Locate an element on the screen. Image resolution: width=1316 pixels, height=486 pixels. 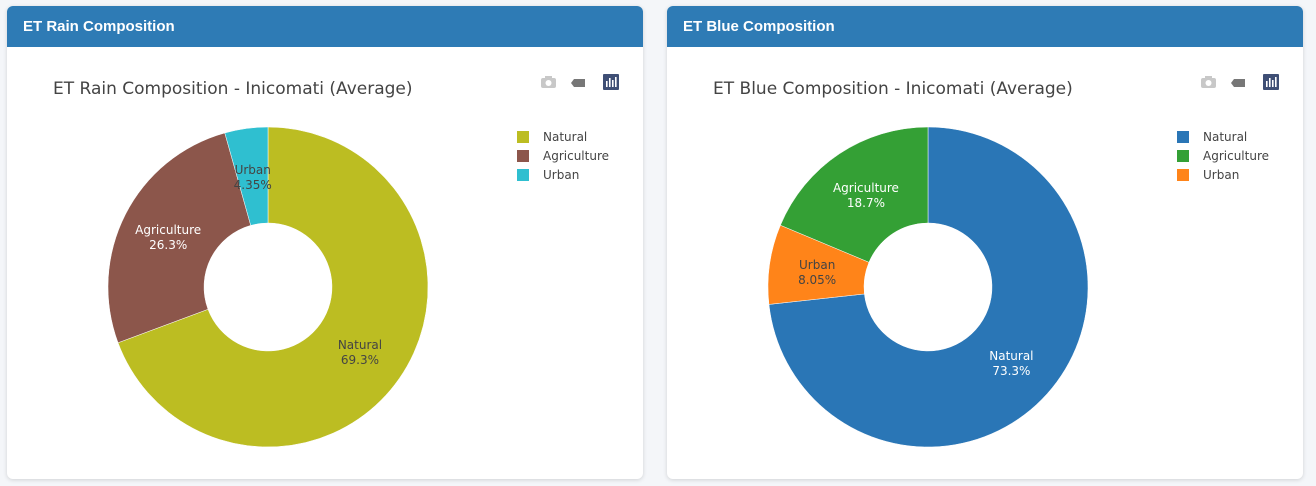
slice-label-urban: Urban 8.05% is located at coordinates (817, 272).